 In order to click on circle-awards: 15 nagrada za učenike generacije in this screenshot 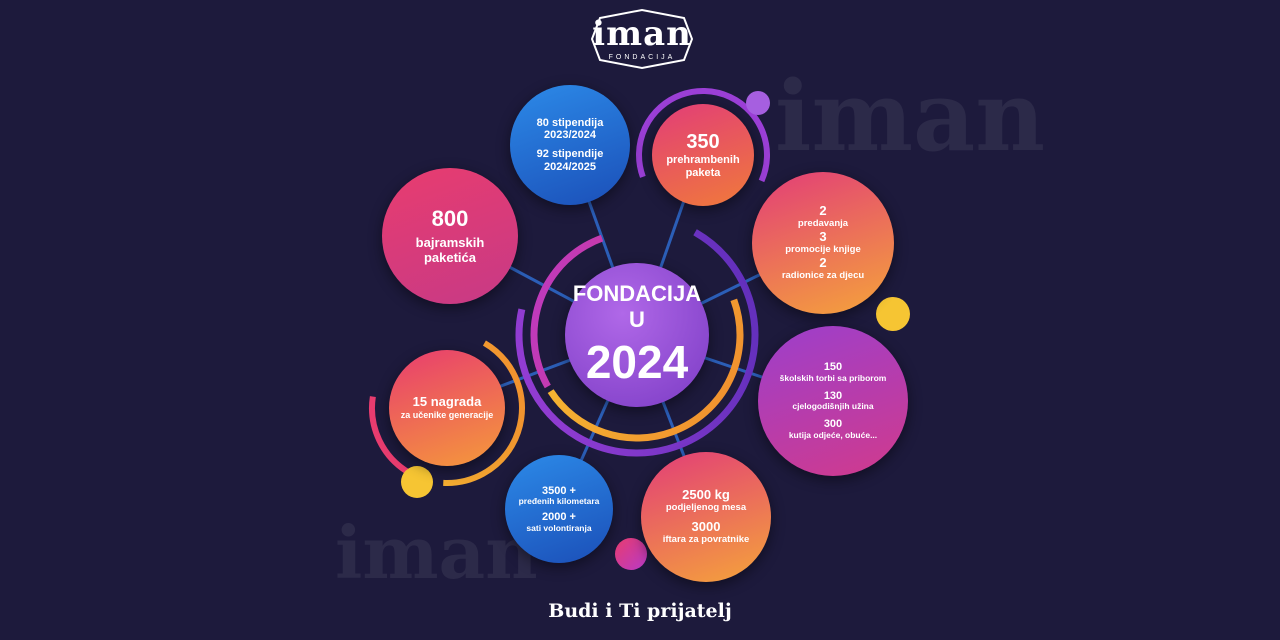, I will do `click(447, 408)`.